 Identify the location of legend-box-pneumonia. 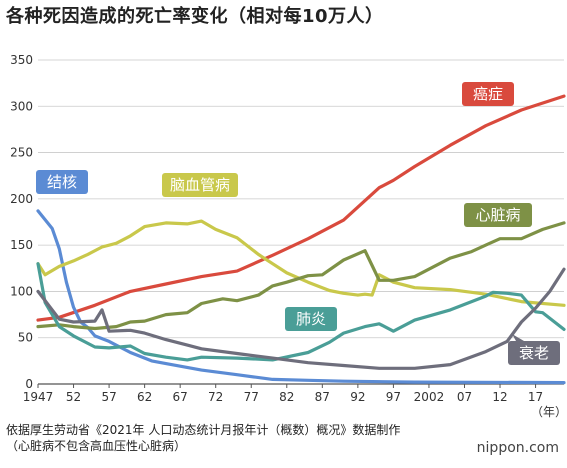
(311, 319).